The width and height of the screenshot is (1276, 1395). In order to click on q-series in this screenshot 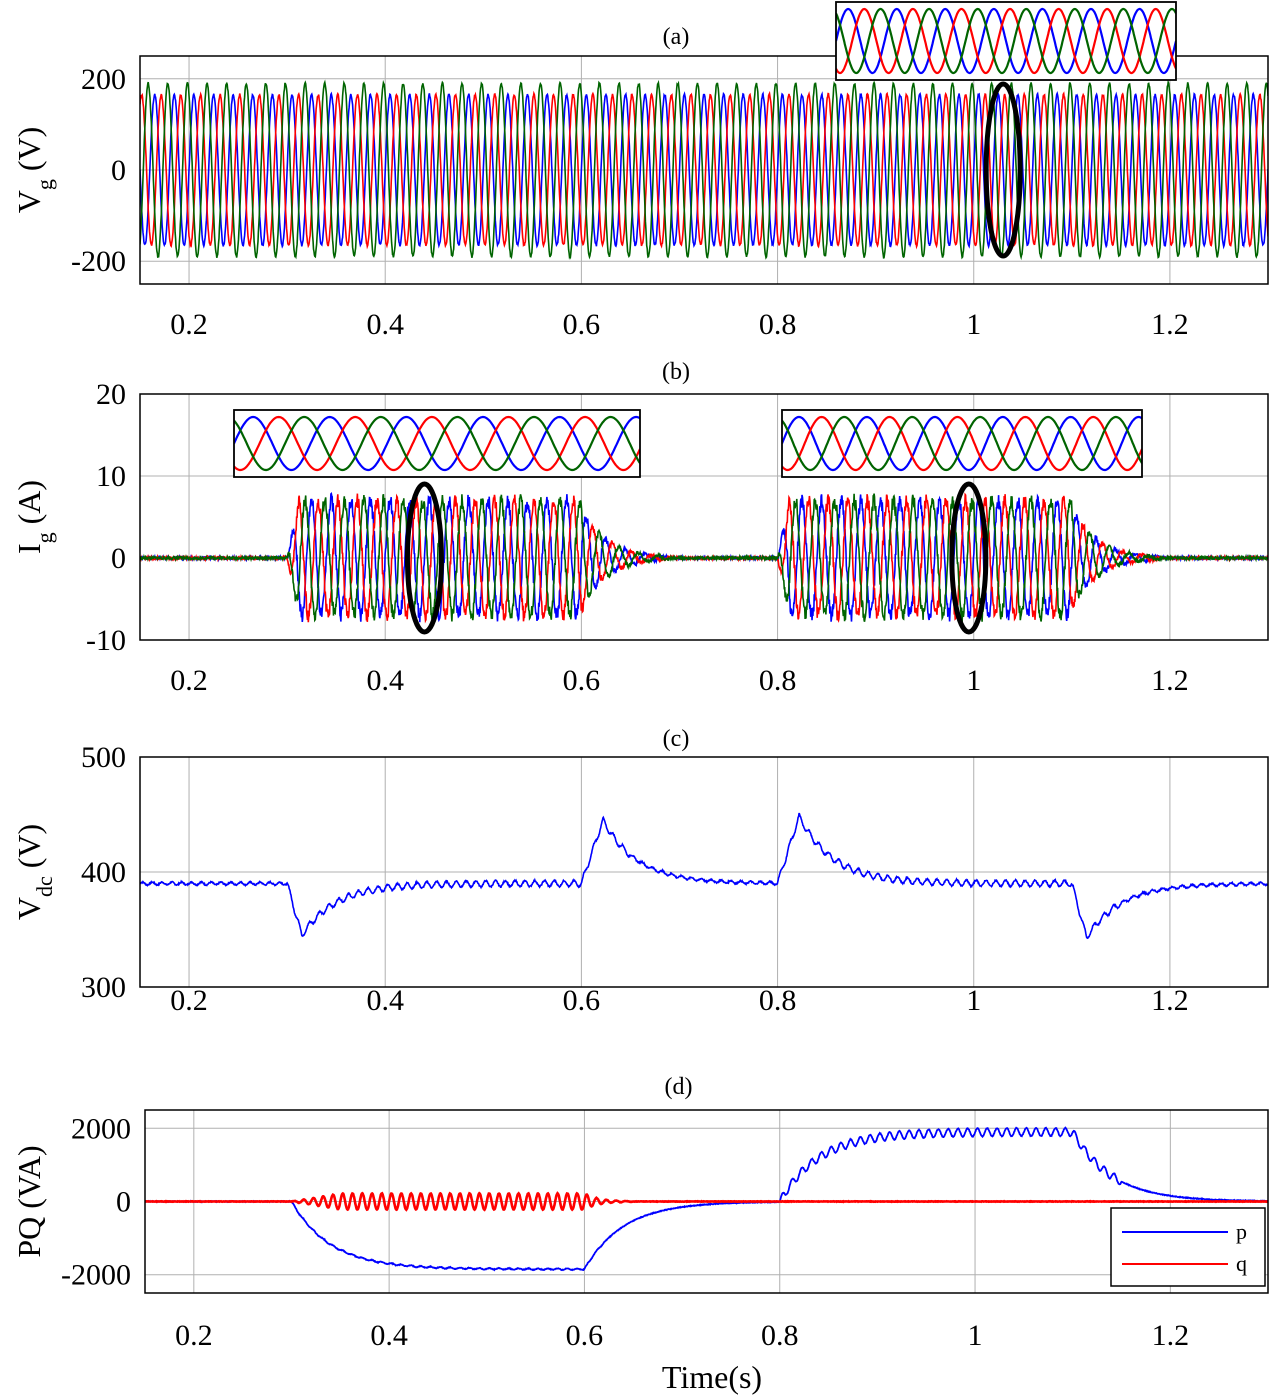, I will do `click(706, 1201)`.